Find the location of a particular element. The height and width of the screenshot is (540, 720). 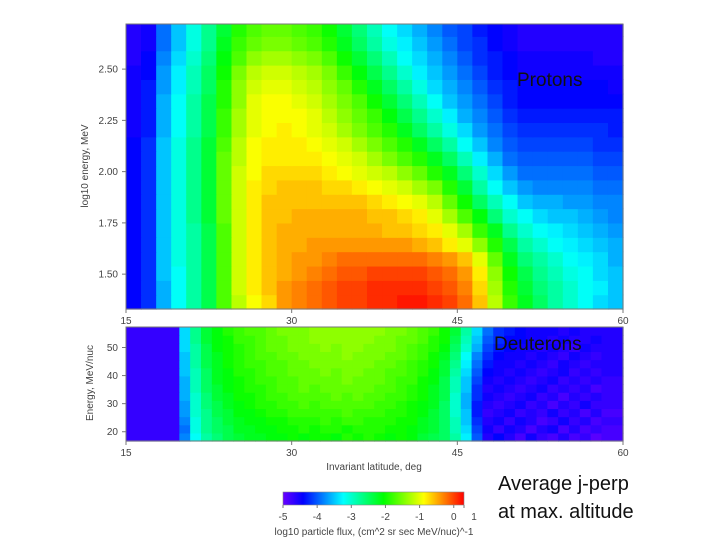

colorbar-tick-label: -5 is located at coordinates (283, 517).